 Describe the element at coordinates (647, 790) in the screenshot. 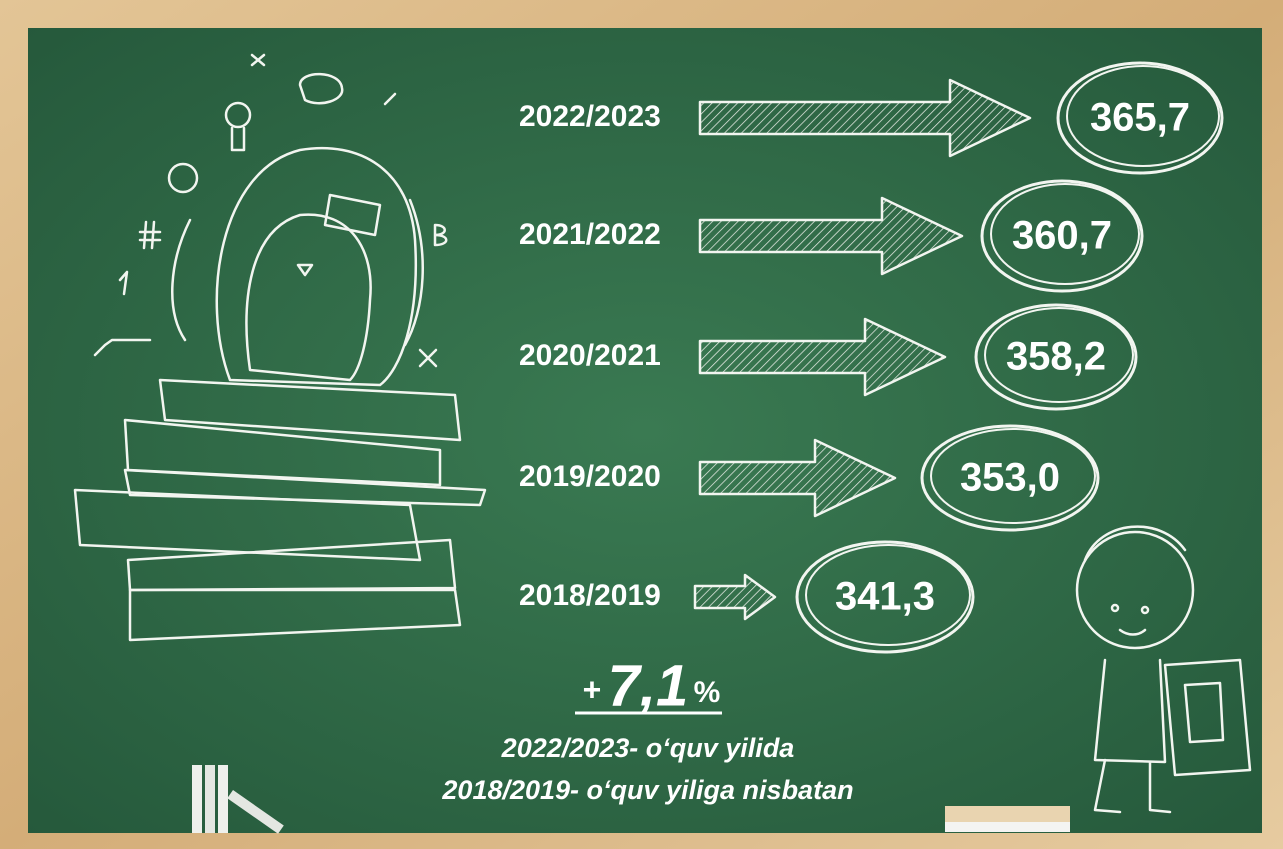

I see `caption-line: 2018/2019- oʻquv yiliga nisbatan` at that location.